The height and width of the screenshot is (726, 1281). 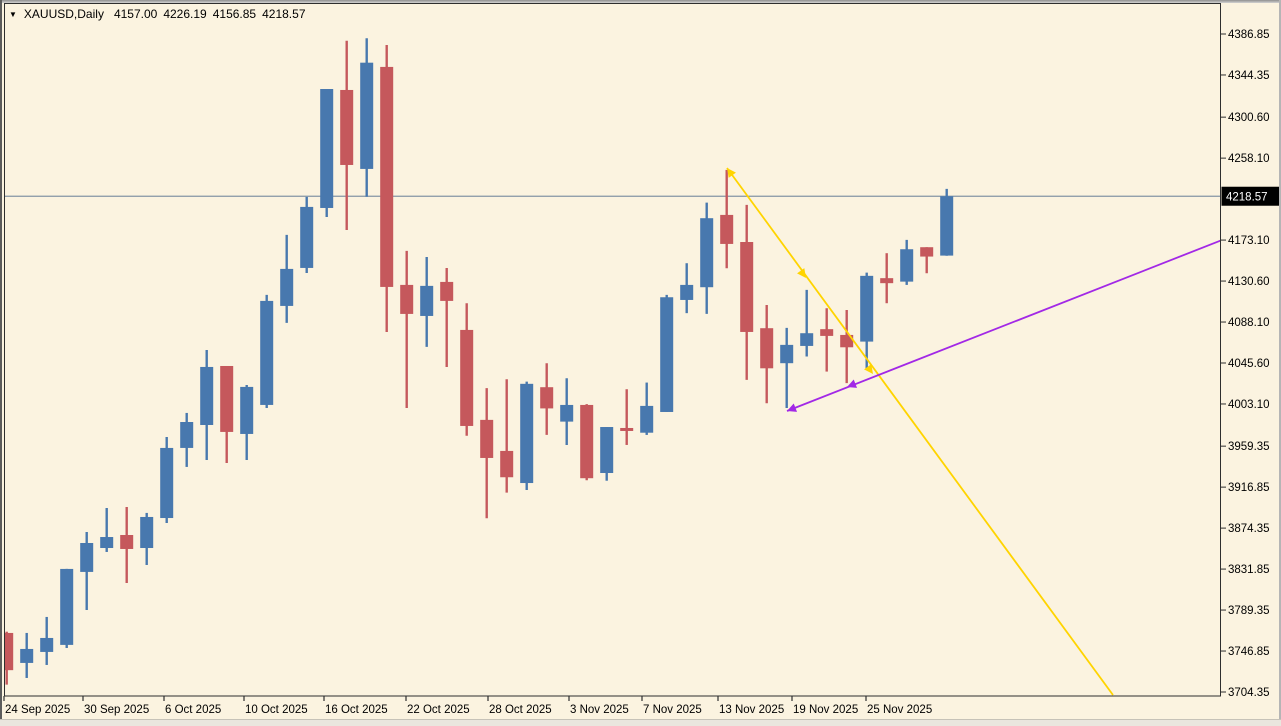 What do you see at coordinates (1249, 323) in the screenshot?
I see `price-tick-label: 4088.10` at bounding box center [1249, 323].